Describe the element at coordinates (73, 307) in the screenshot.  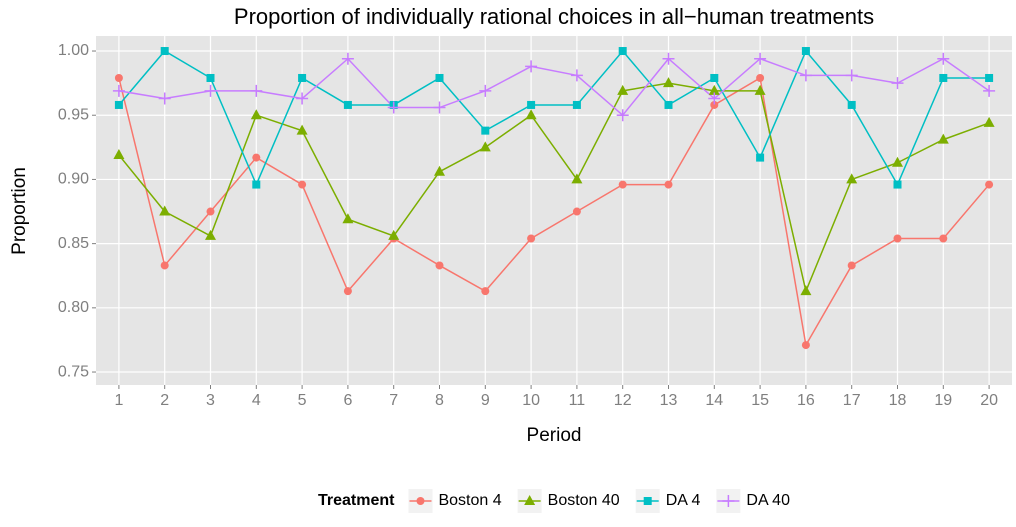
I see `y-tick-label: 0.80` at that location.